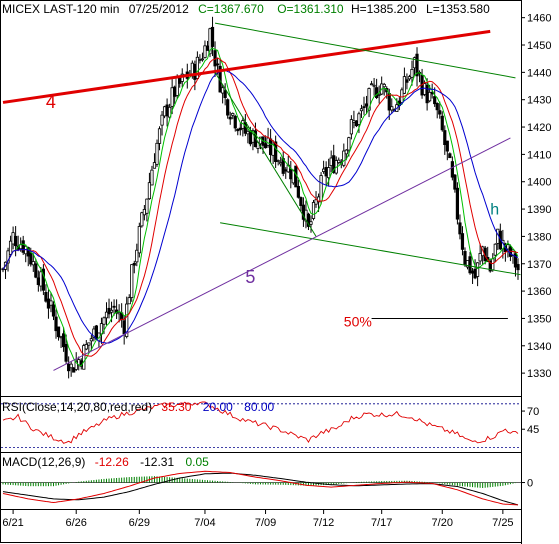 The width and height of the screenshot is (559, 544). What do you see at coordinates (539, 19) in the screenshot?
I see `price-tick-label: 1460` at bounding box center [539, 19].